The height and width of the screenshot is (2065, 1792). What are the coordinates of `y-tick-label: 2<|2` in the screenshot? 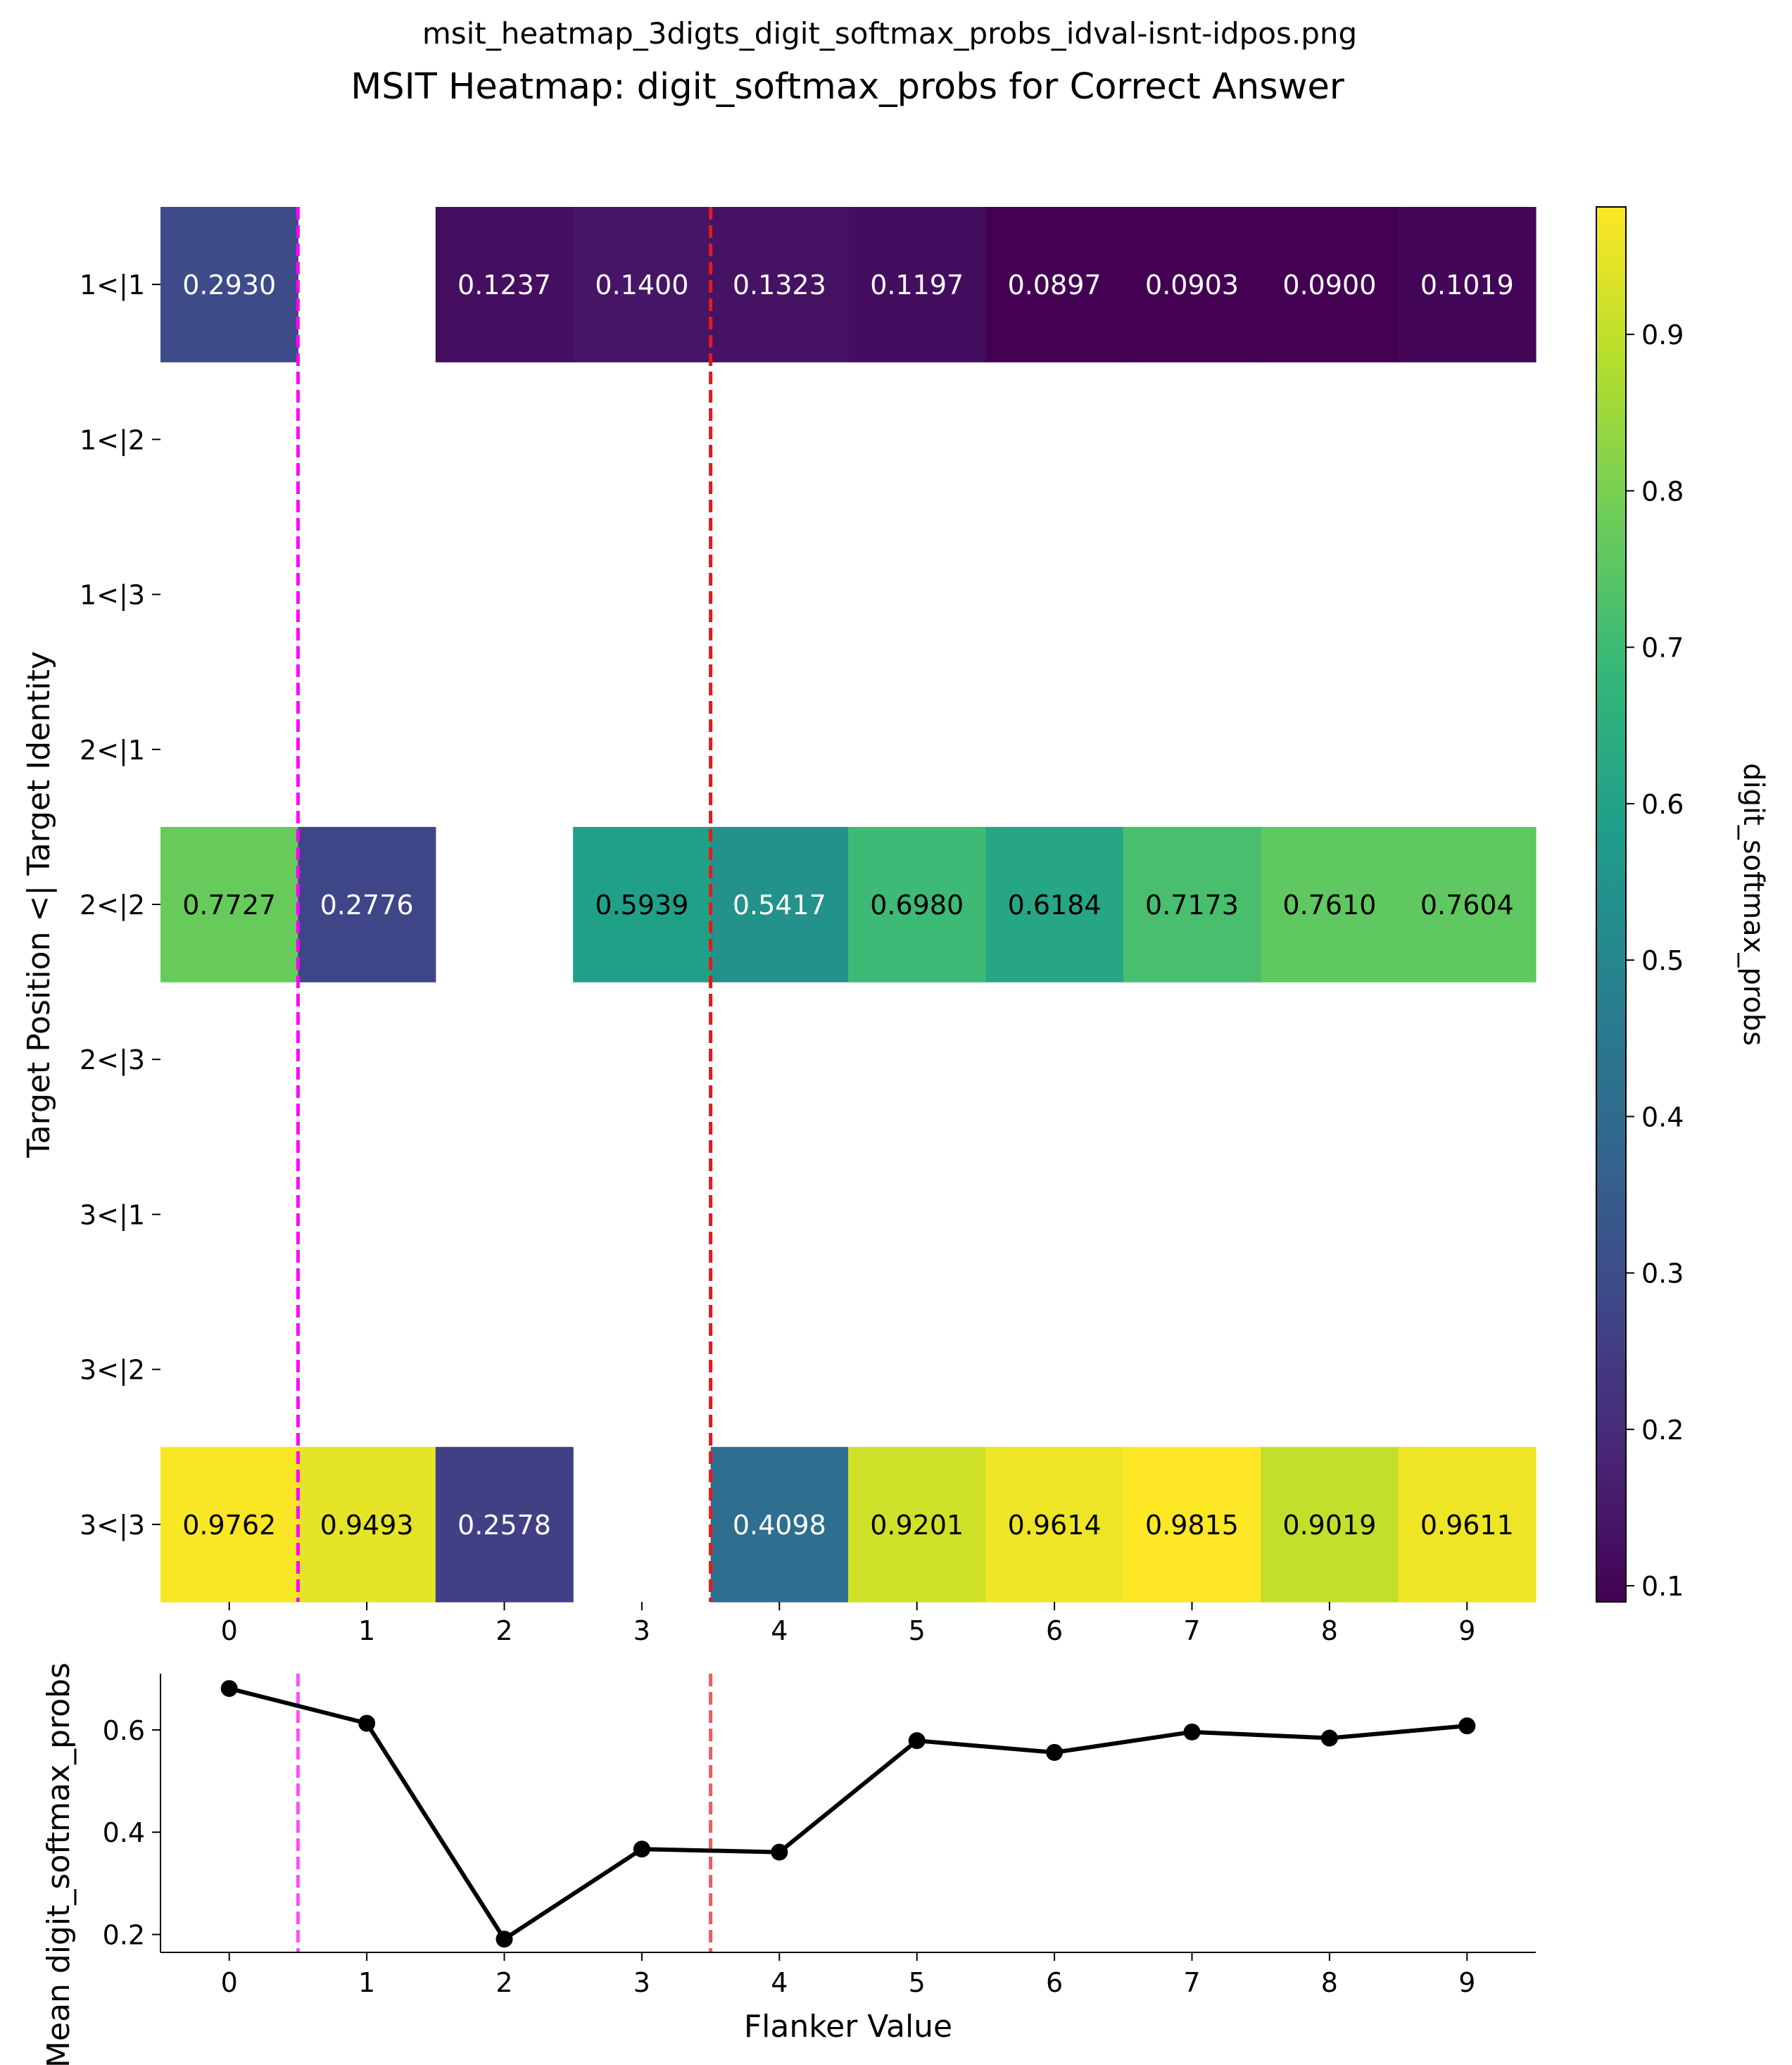 It's located at (112, 905).